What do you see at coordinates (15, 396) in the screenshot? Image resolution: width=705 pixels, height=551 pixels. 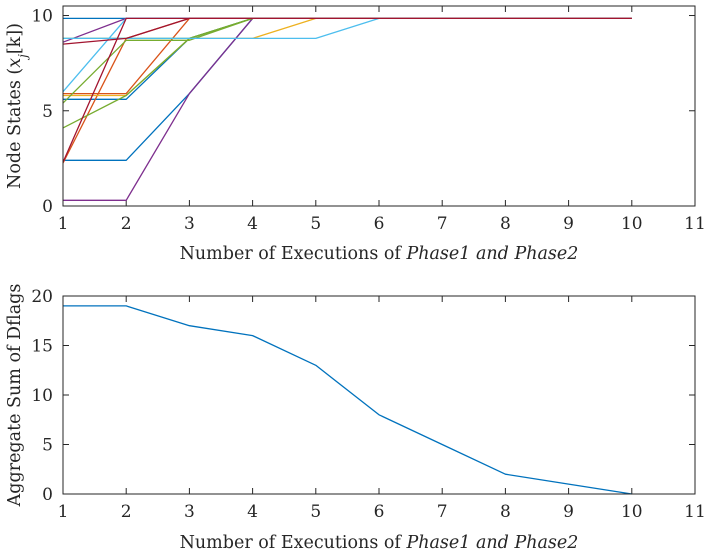 I see `y-axis-label: Aggregate Sum of Dflags` at bounding box center [15, 396].